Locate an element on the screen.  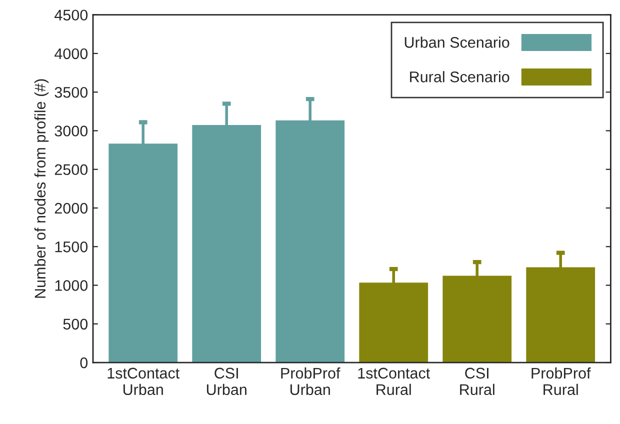
y-tick-label: 4000 is located at coordinates (71, 54).